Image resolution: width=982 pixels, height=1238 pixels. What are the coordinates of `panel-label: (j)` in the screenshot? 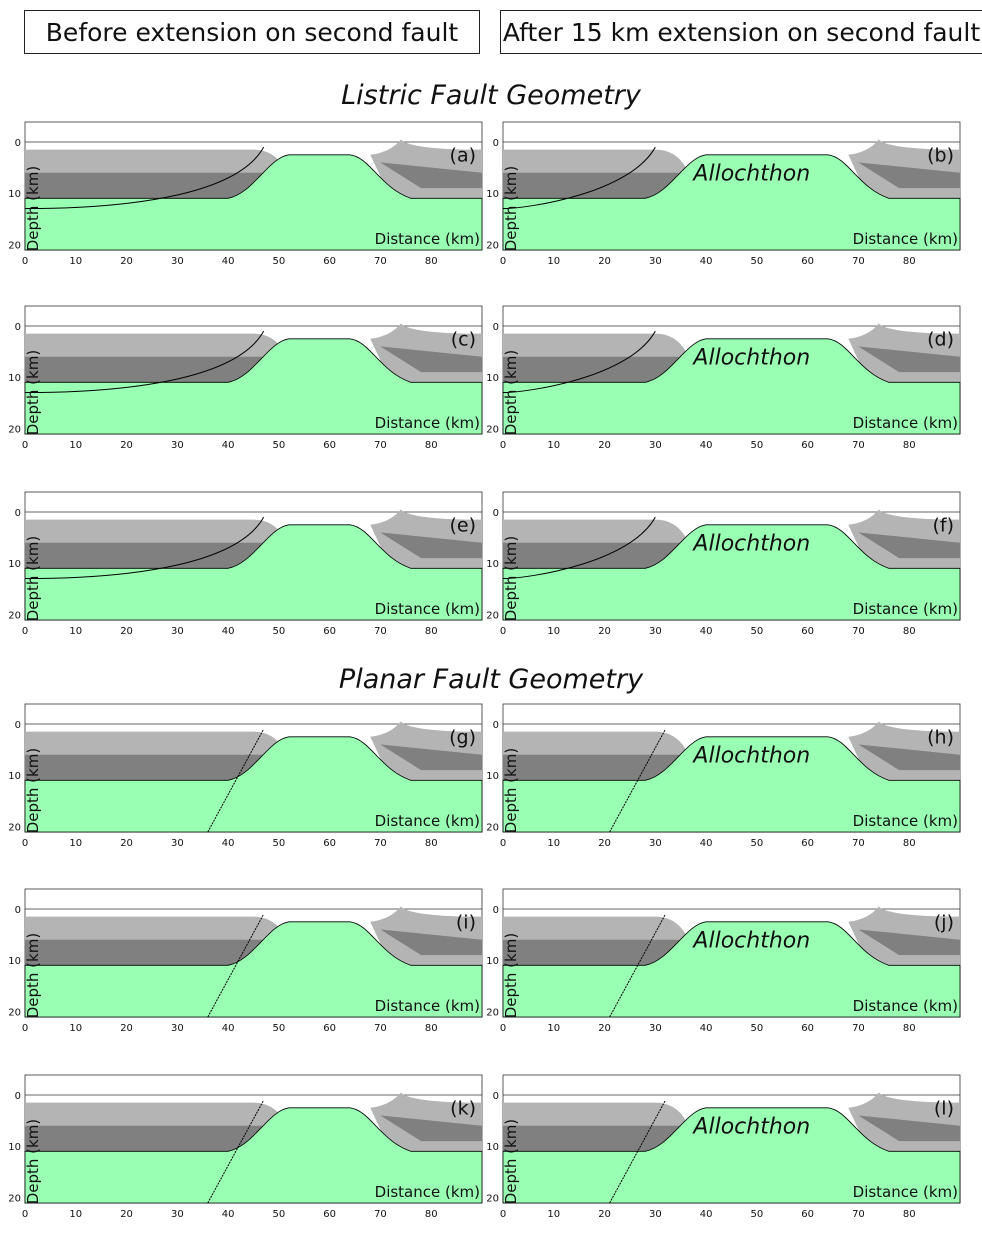 It's located at (944, 922).